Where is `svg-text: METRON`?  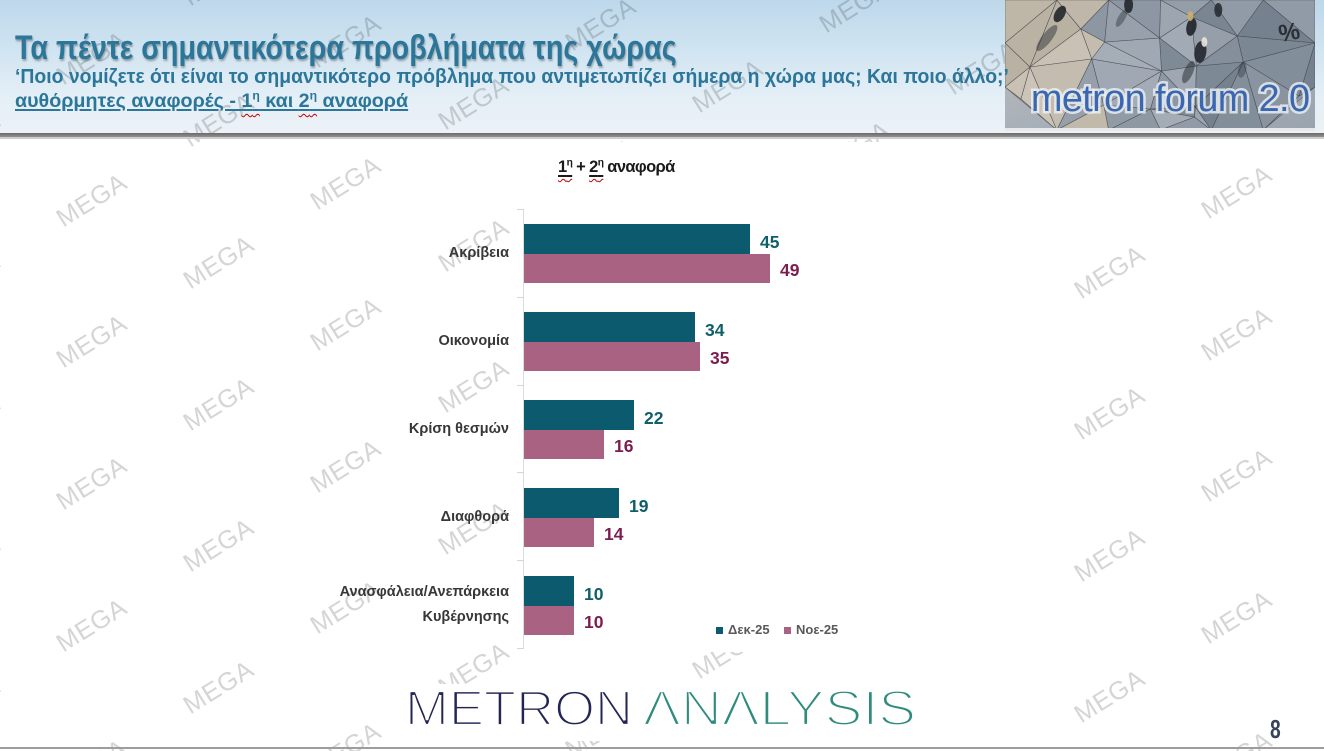
svg-text: METRON is located at coordinates (519, 709).